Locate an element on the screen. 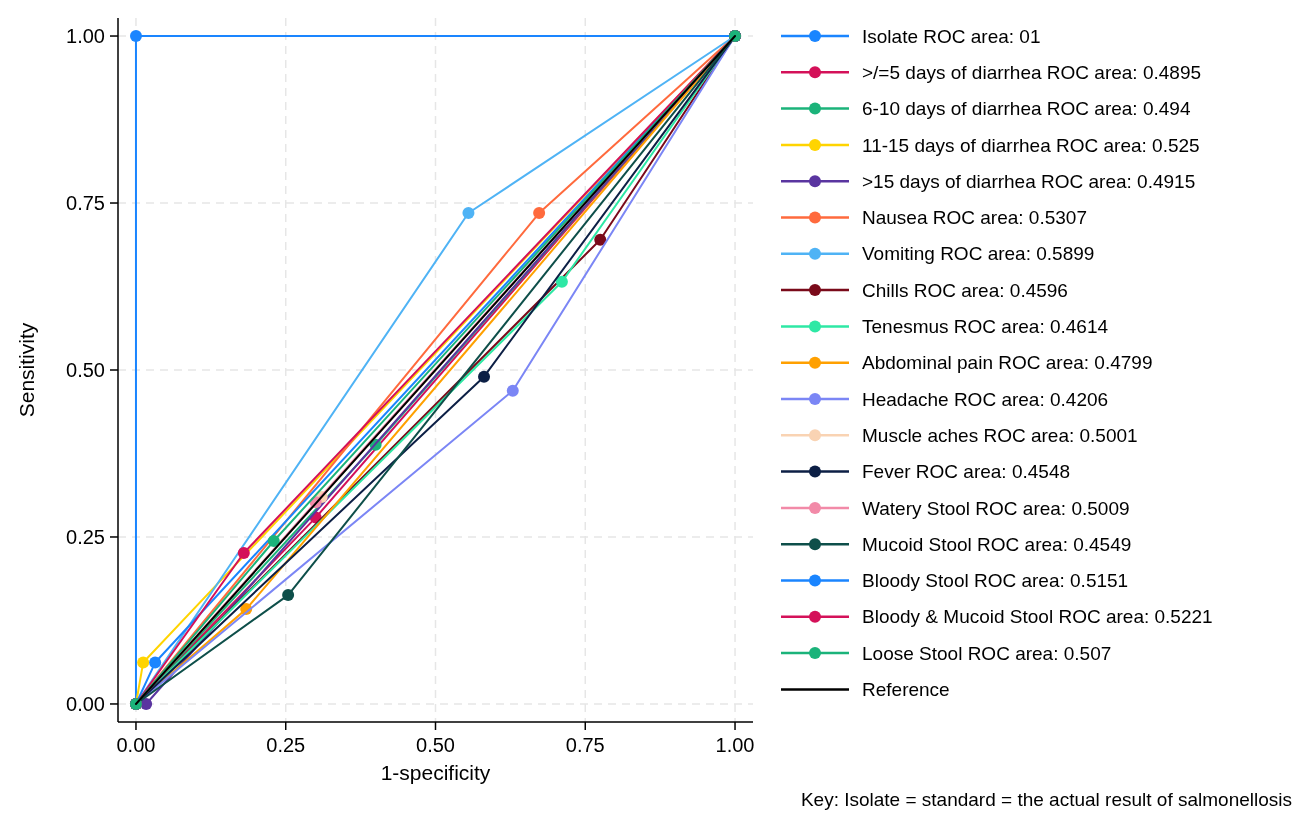 The image size is (1296, 814). legend-label: >15 days of diarrhea ROC area: 0.4915 is located at coordinates (1029, 181).